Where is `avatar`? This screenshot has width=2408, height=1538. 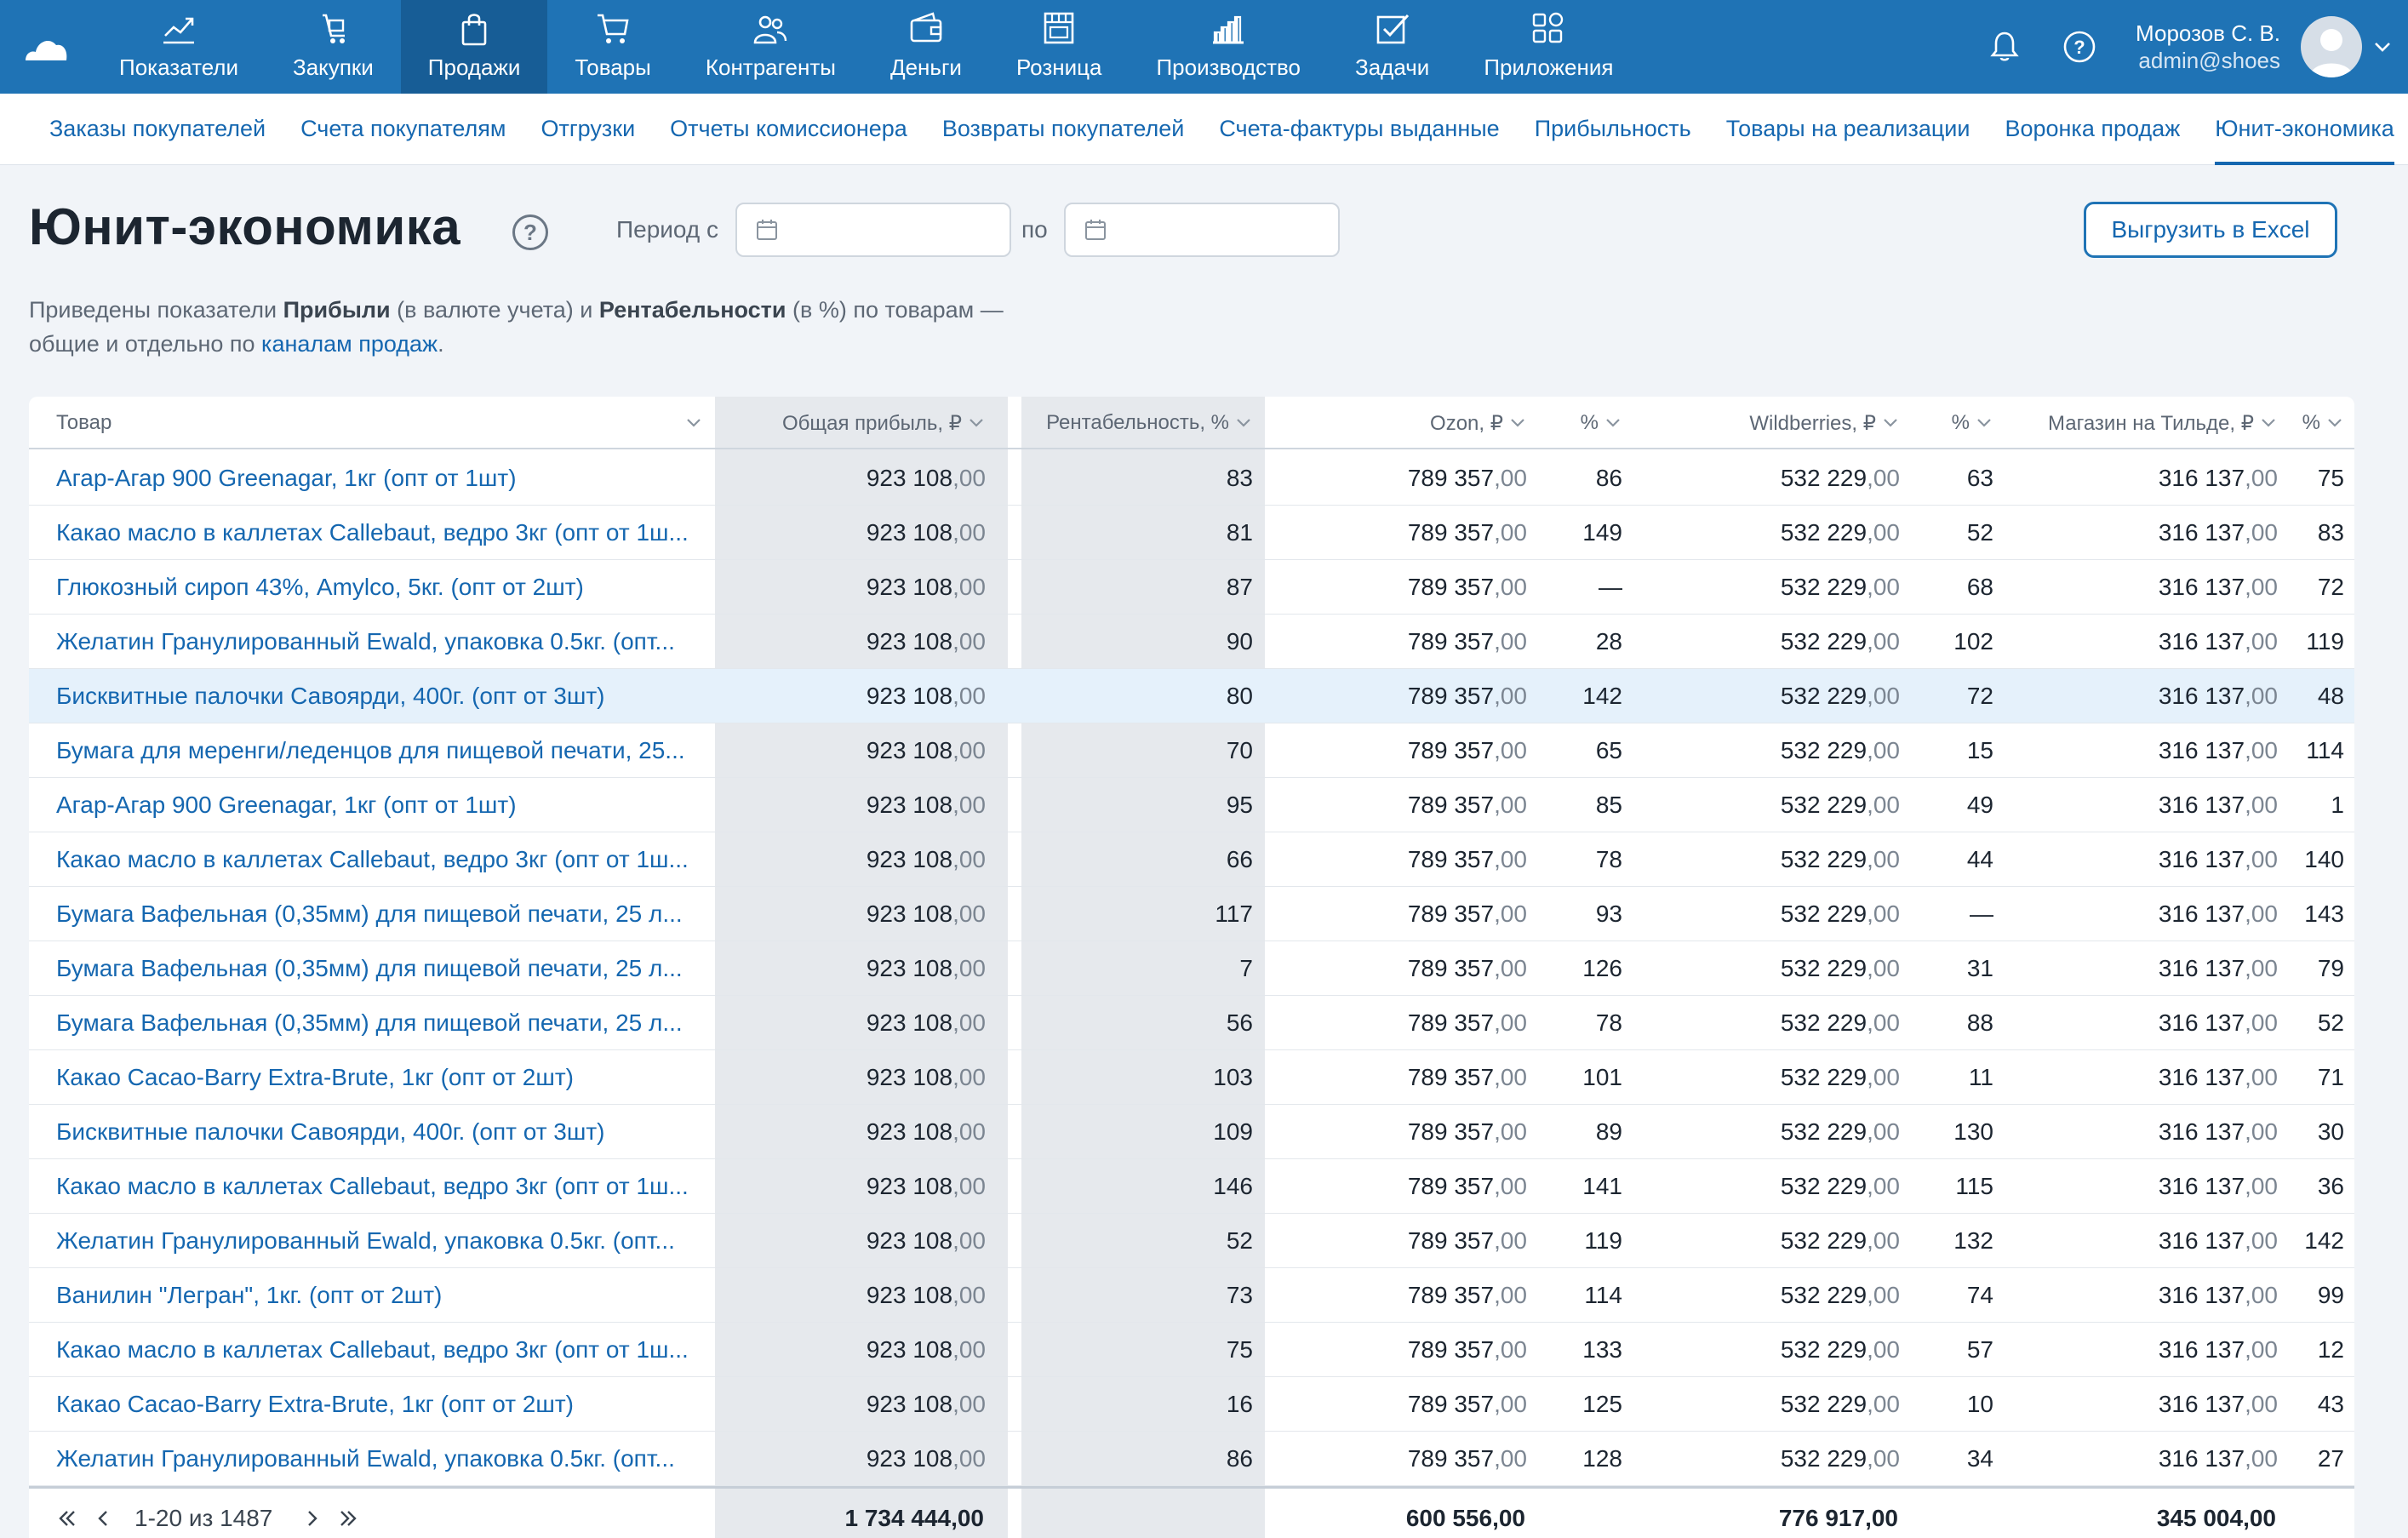
avatar is located at coordinates (2331, 47).